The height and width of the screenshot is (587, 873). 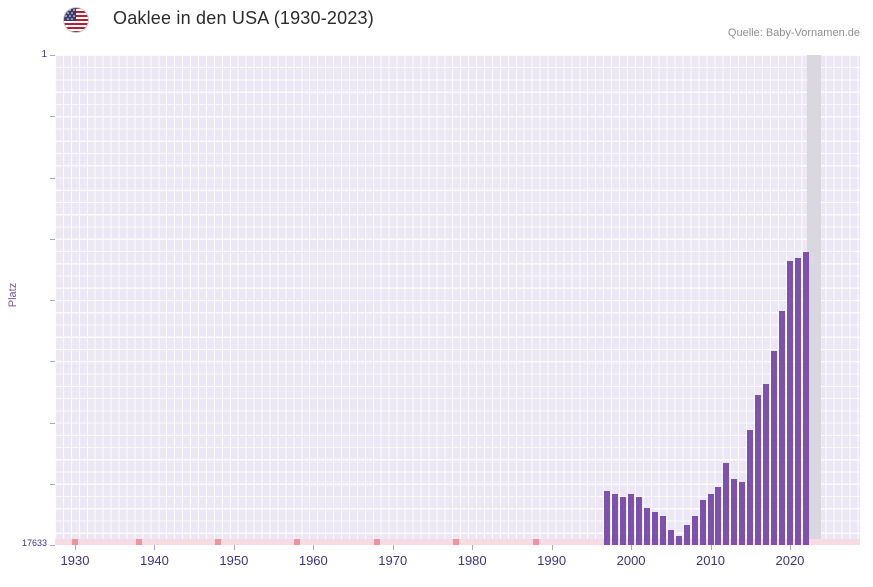 What do you see at coordinates (670, 537) in the screenshot?
I see `bar-2005` at bounding box center [670, 537].